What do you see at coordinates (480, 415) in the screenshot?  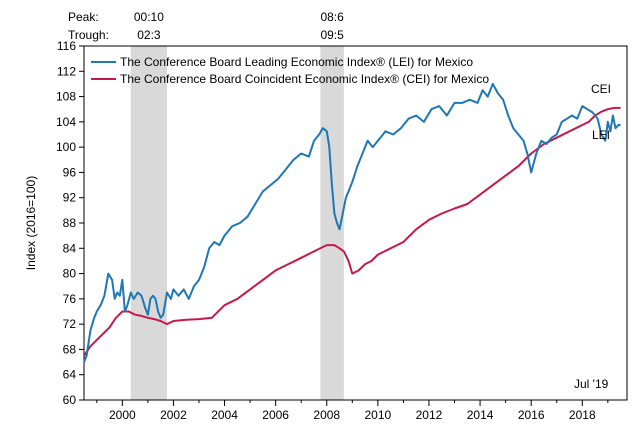 I see `x-tick-label: 2014` at bounding box center [480, 415].